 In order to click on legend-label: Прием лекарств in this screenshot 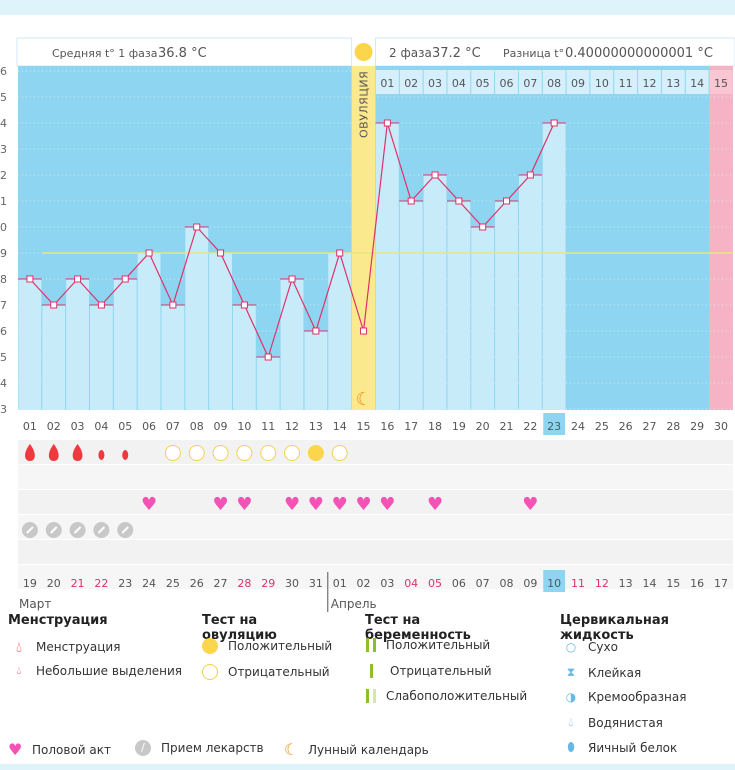, I will do `click(212, 748)`.